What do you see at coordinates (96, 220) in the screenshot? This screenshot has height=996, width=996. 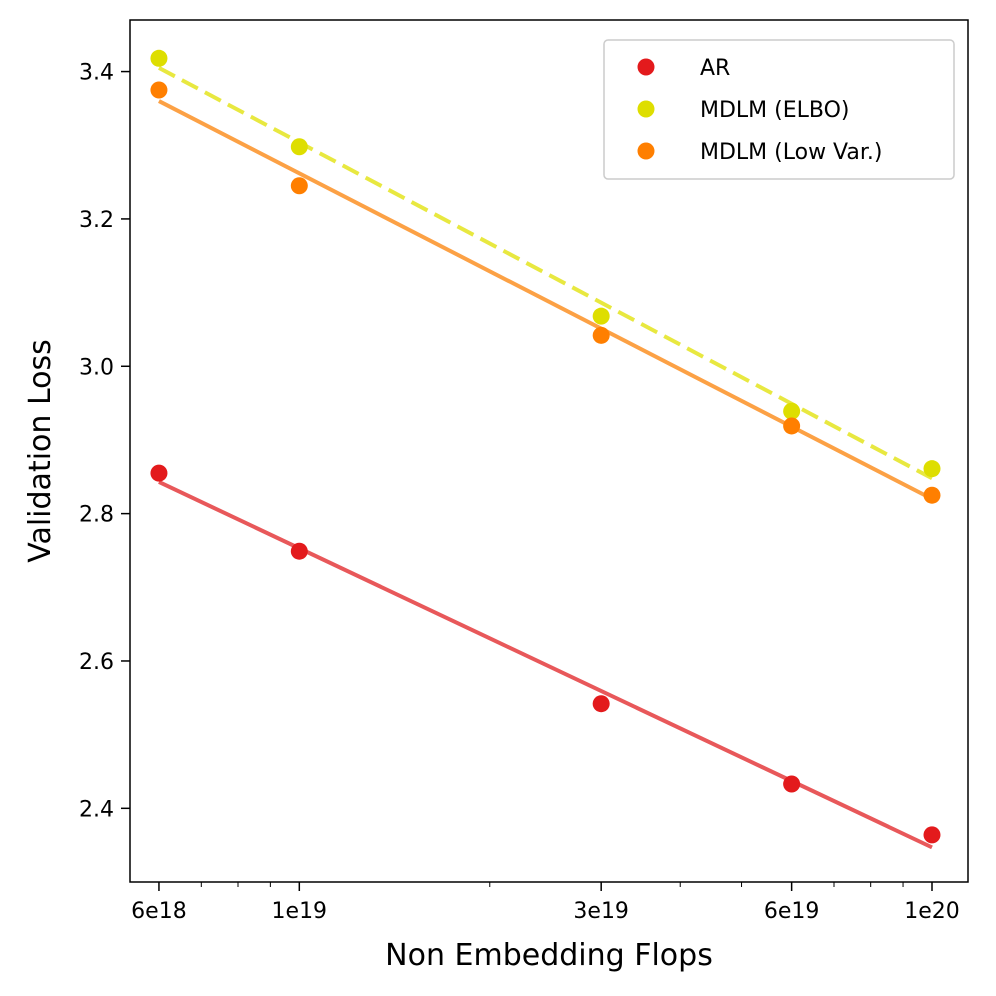 I see `y-tick-label: 3.2` at bounding box center [96, 220].